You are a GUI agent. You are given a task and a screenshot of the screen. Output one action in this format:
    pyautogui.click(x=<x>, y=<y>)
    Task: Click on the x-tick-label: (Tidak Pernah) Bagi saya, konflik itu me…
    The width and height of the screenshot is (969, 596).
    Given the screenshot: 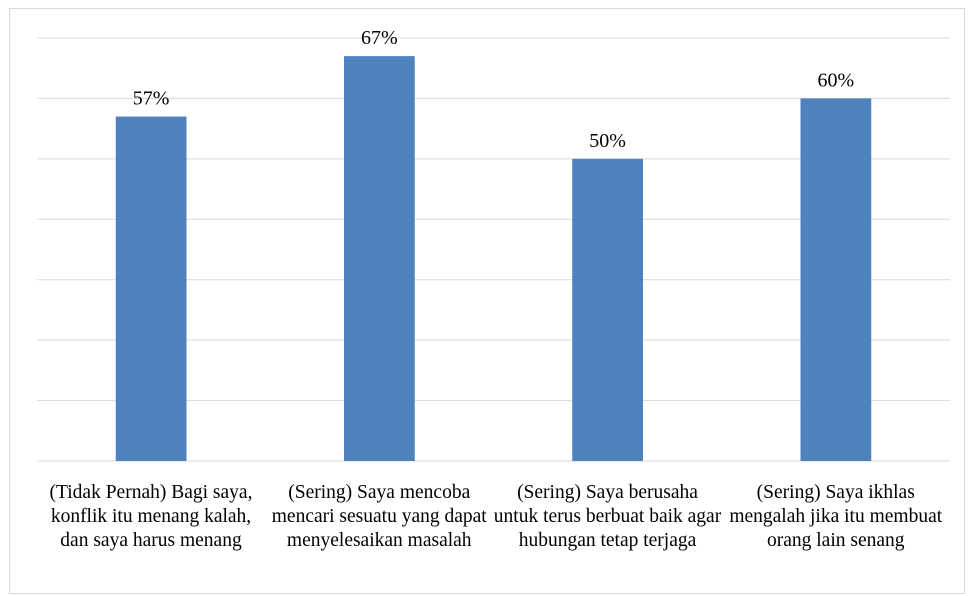 What is the action you would take?
    pyautogui.click(x=151, y=516)
    